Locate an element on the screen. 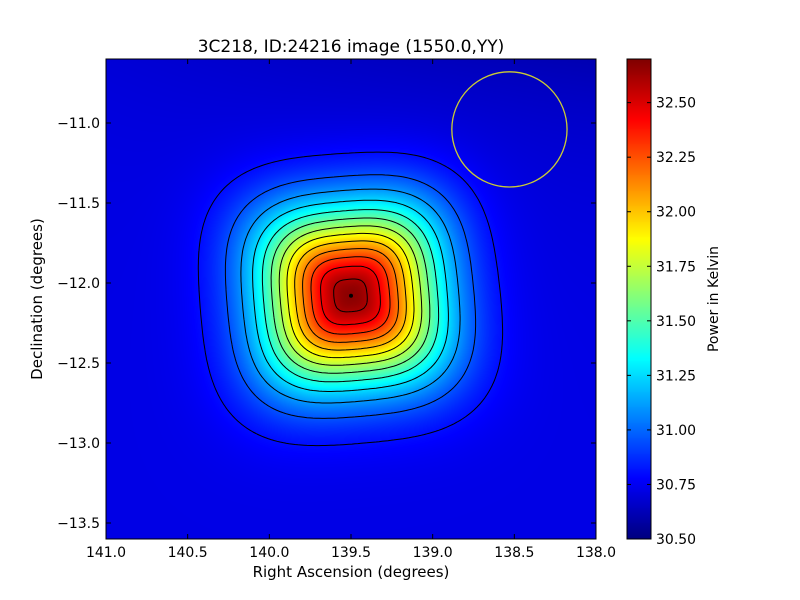  x-tick-label: 139.0 is located at coordinates (433, 553).